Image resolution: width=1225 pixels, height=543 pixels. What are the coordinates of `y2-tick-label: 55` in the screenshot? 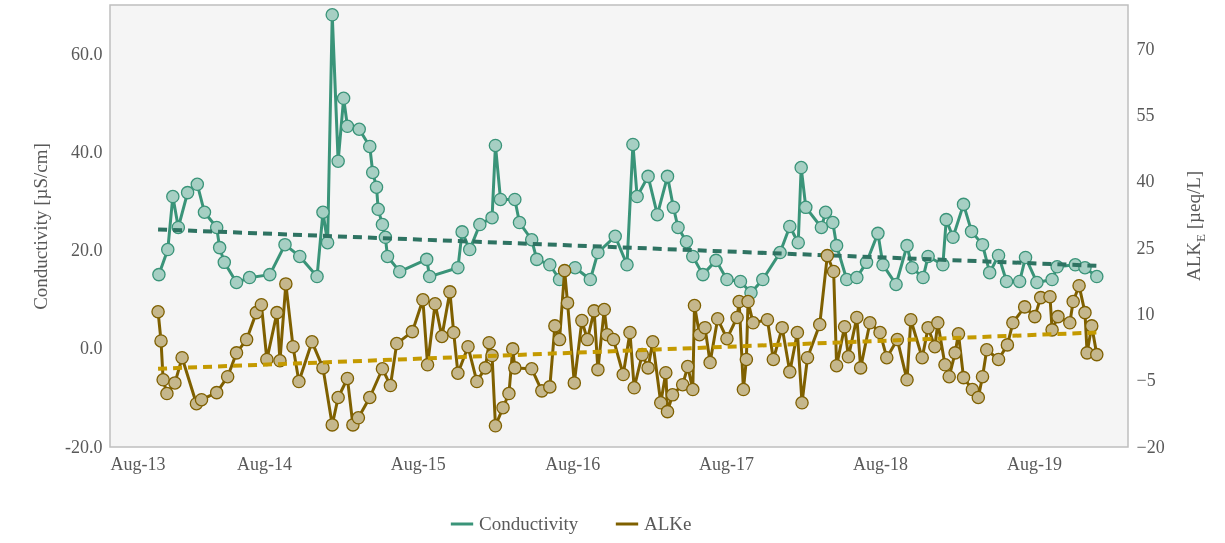 It's located at (1145, 115).